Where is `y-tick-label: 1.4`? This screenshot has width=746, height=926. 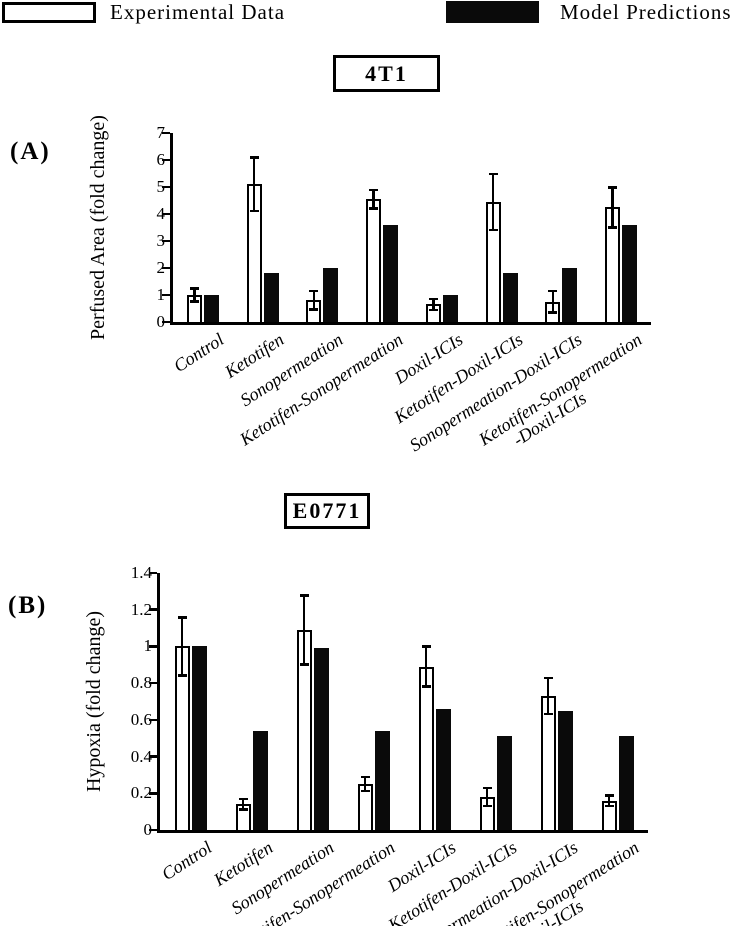
y-tick-label: 1.4 is located at coordinates (141, 572).